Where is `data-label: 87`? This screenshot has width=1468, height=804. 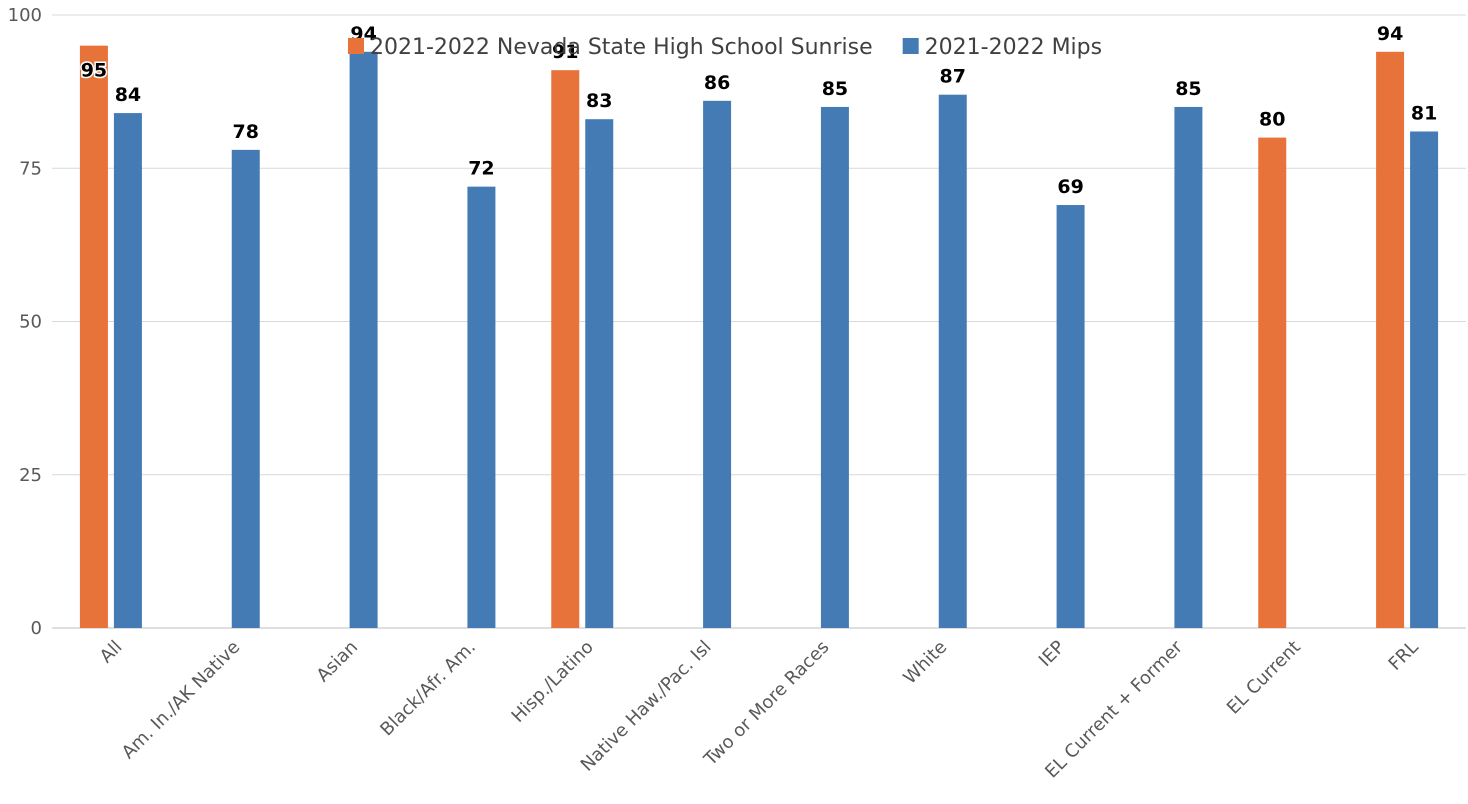
data-label: 87 is located at coordinates (953, 77).